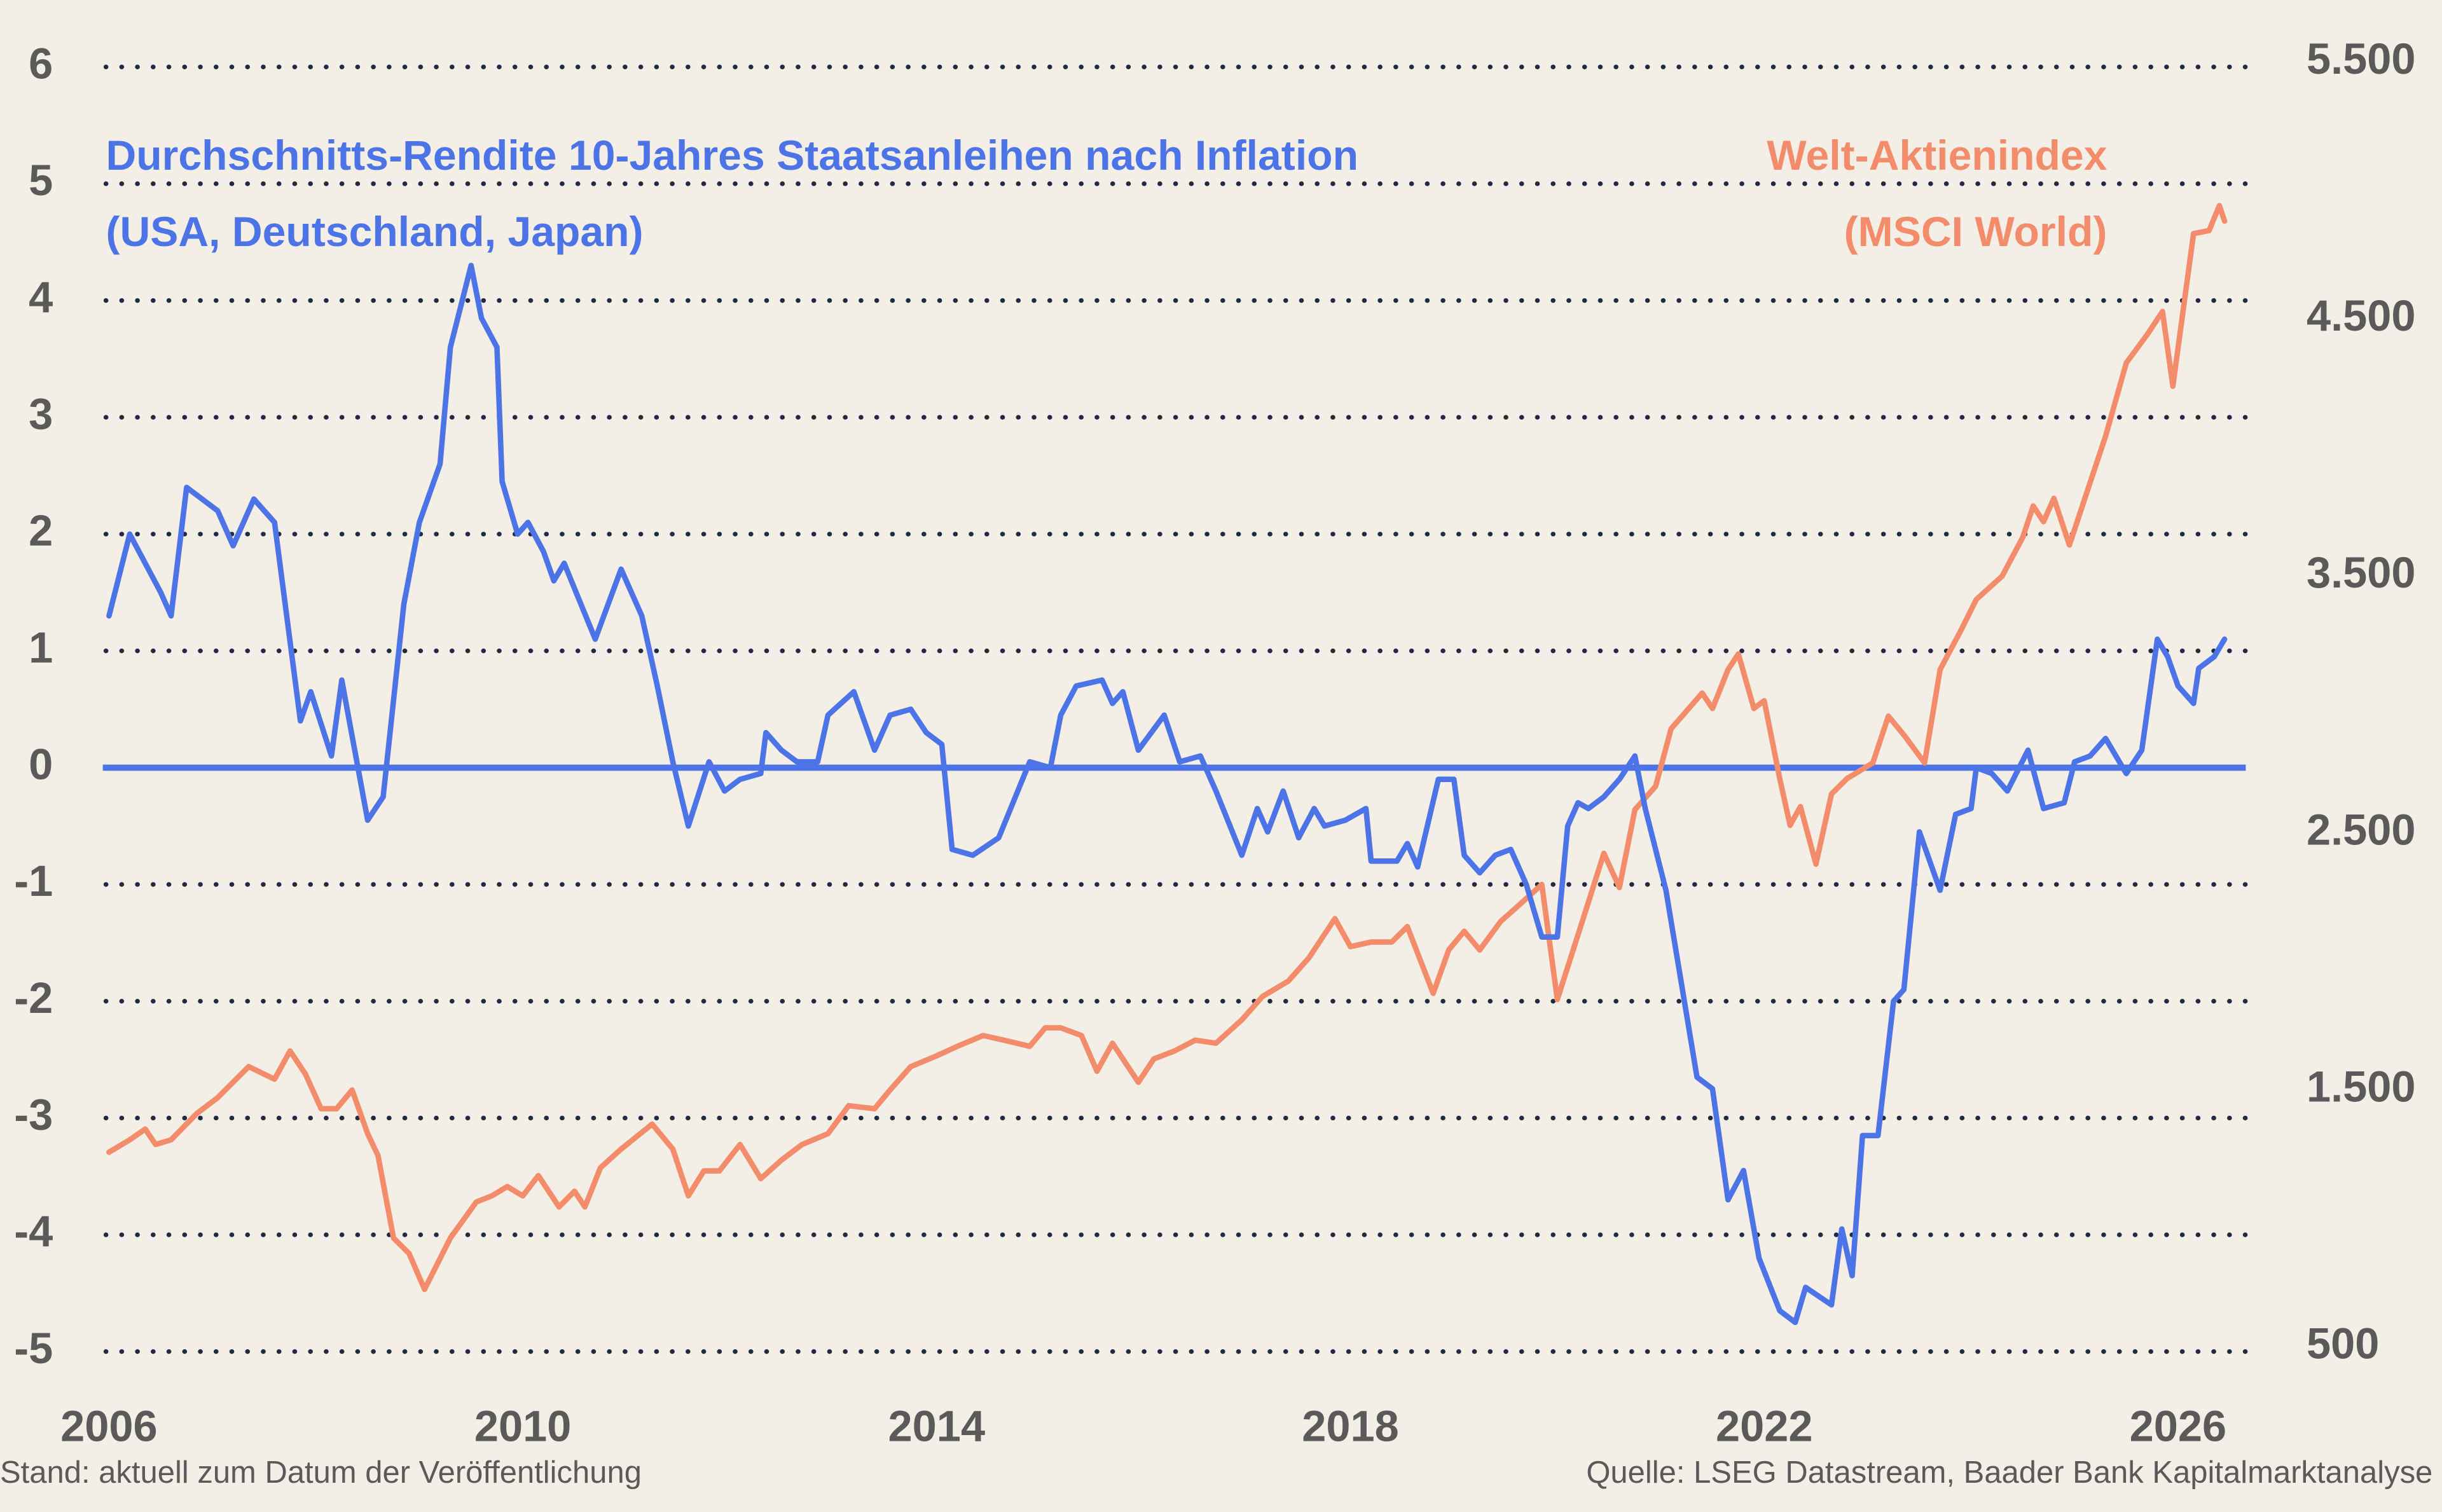  Describe the element at coordinates (2361, 572) in the screenshot. I see `y2-tick-label: 3.500` at that location.